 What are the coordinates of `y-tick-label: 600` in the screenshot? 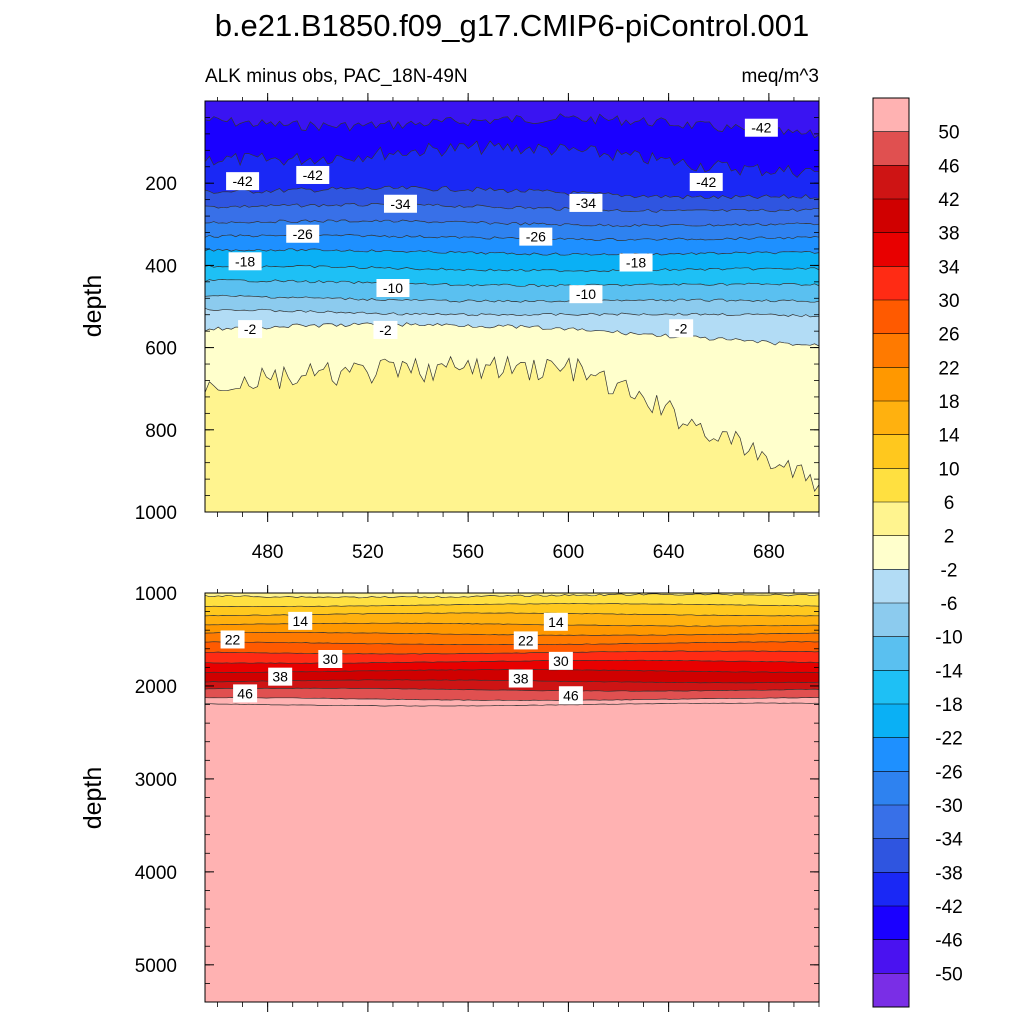 It's located at (161, 349).